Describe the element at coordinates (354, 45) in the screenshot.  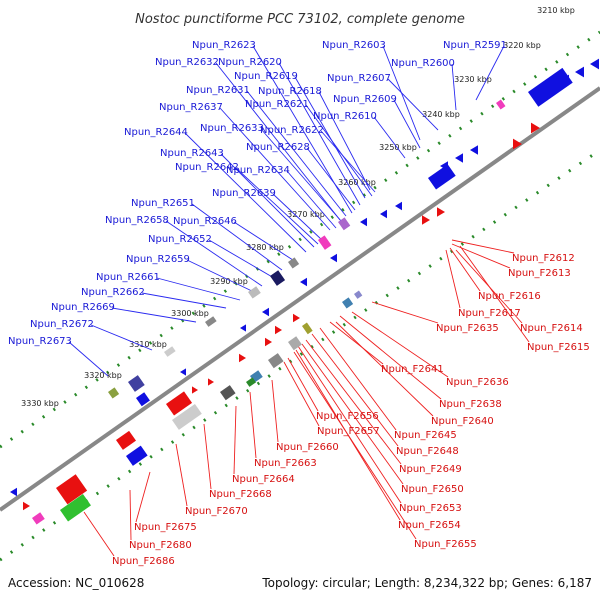
I see `reverse-gene-label: Npun_R2603` at that location.